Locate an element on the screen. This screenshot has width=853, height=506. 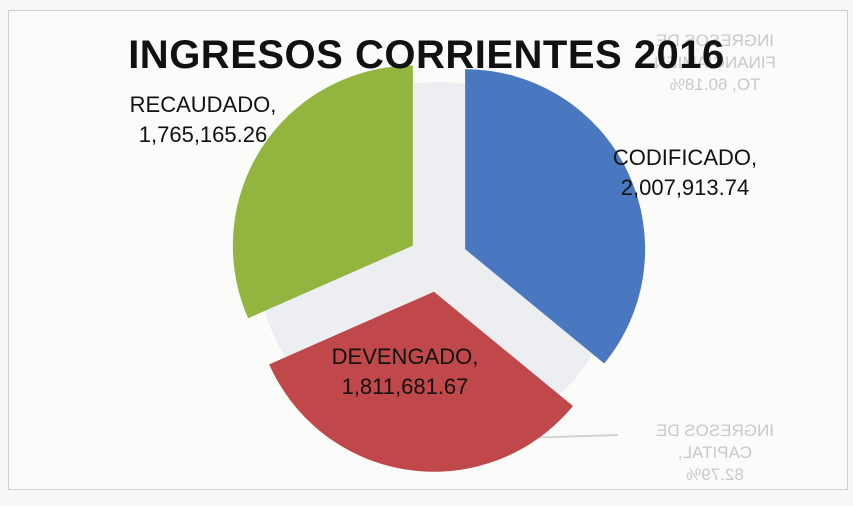
category-label: DEVENGADO, is located at coordinates (405, 356).